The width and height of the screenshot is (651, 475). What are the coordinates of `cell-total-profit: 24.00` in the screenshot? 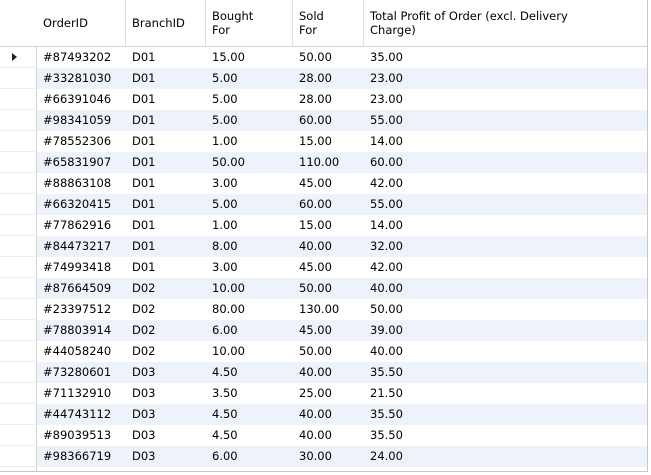 It's located at (386, 456).